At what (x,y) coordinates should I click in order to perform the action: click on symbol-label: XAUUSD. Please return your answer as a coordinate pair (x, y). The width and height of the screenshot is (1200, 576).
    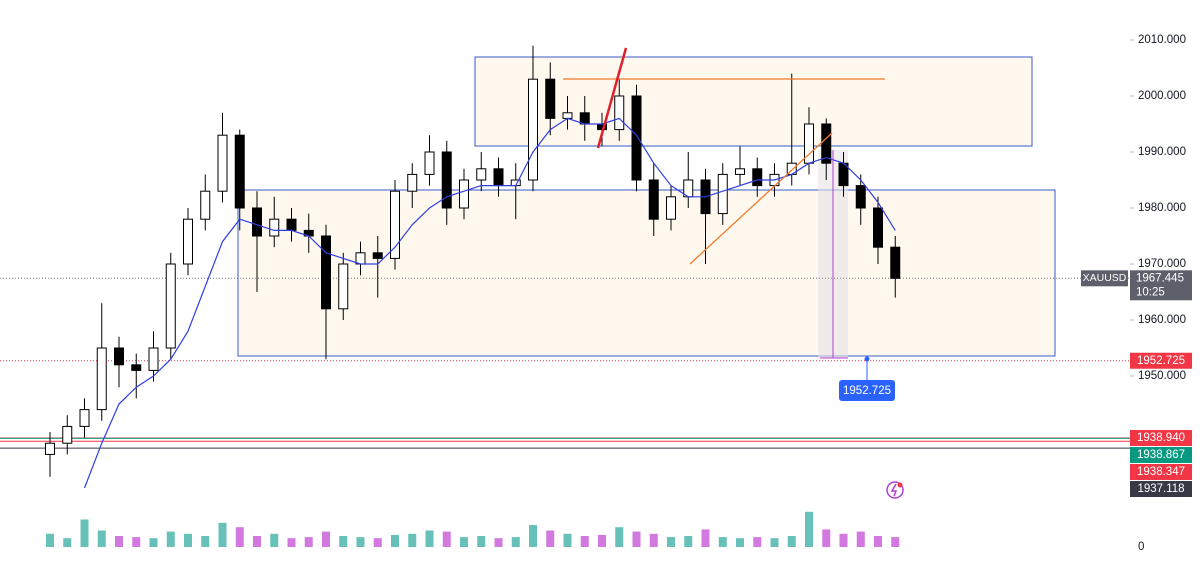
    Looking at the image, I should click on (1105, 278).